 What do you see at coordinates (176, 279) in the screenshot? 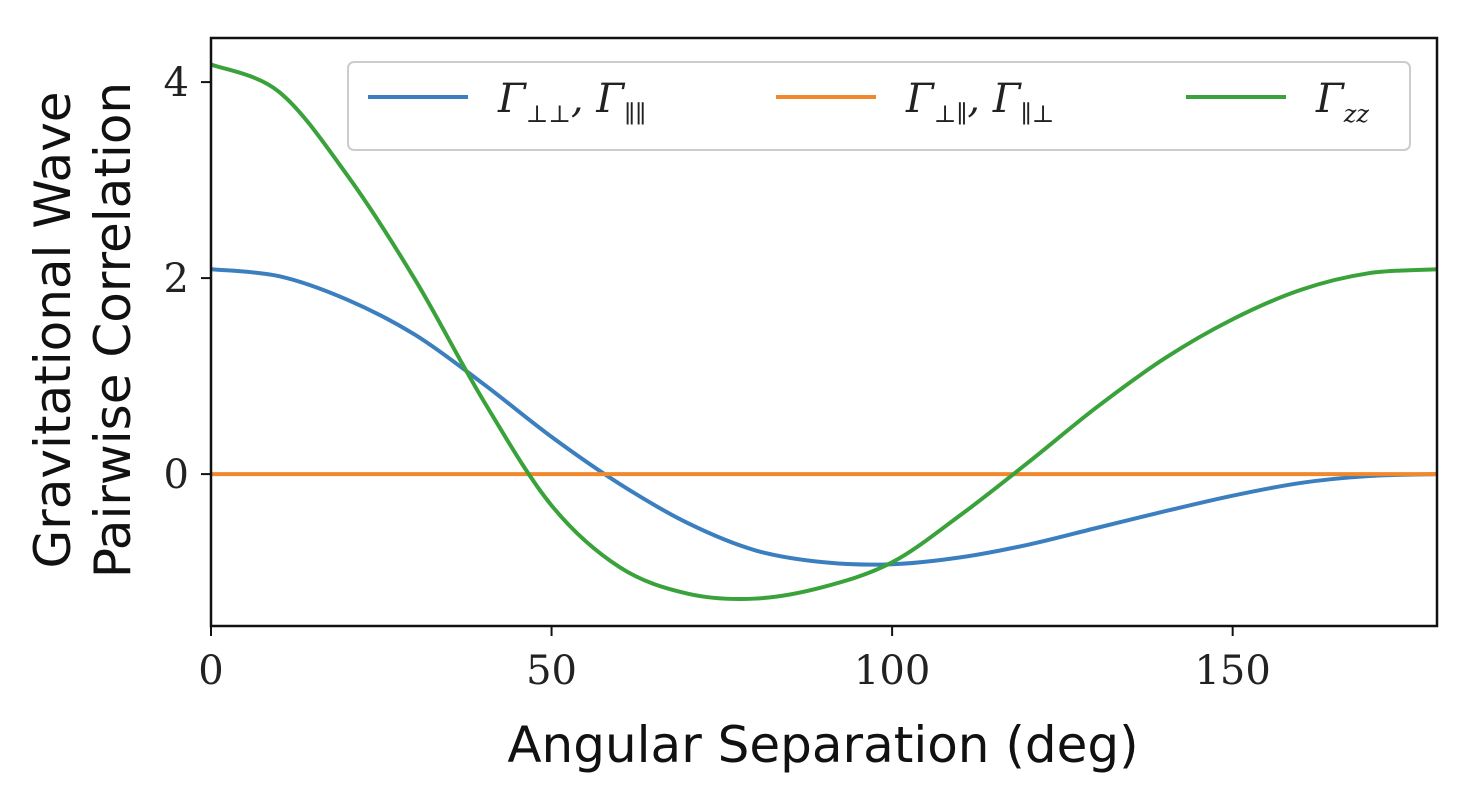
I see `y-tick-label-1: 2` at bounding box center [176, 279].